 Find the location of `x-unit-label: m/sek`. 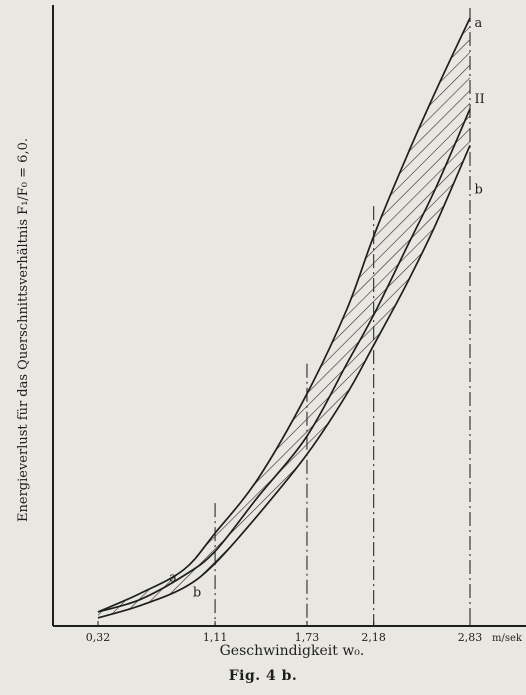

x-unit-label: m/sek is located at coordinates (507, 638).